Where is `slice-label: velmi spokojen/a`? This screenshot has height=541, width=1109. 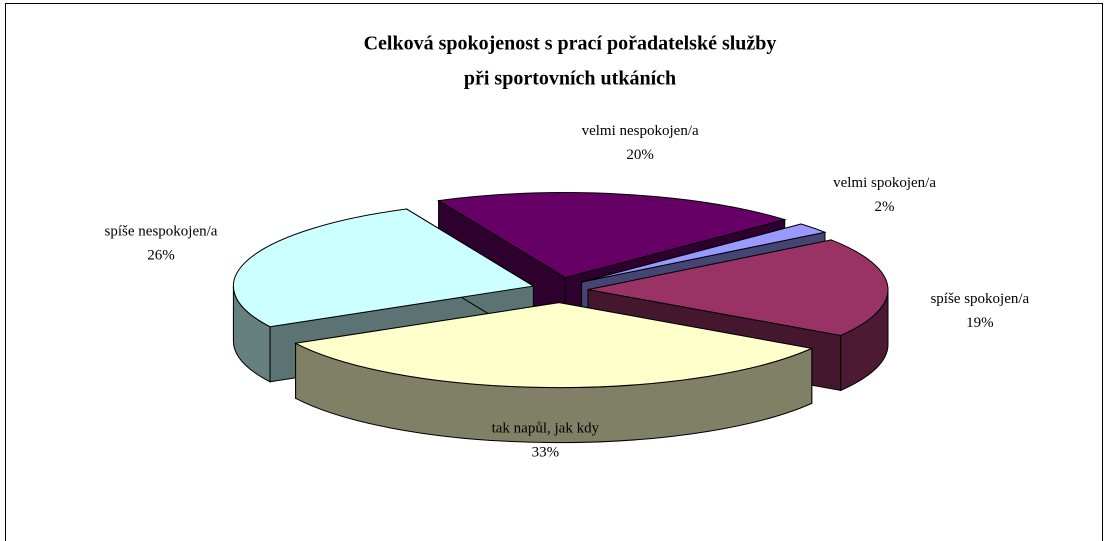
slice-label: velmi spokojen/a is located at coordinates (884, 183).